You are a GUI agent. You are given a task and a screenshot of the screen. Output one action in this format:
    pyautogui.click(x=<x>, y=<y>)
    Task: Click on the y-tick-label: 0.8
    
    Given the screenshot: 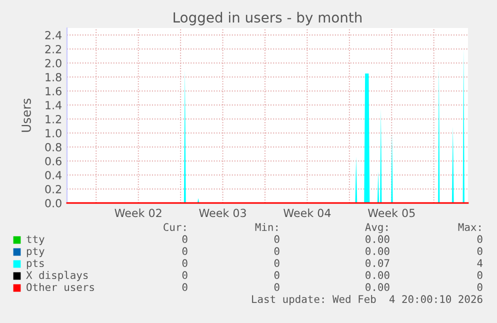 What is the action you would take?
    pyautogui.click(x=53, y=147)
    